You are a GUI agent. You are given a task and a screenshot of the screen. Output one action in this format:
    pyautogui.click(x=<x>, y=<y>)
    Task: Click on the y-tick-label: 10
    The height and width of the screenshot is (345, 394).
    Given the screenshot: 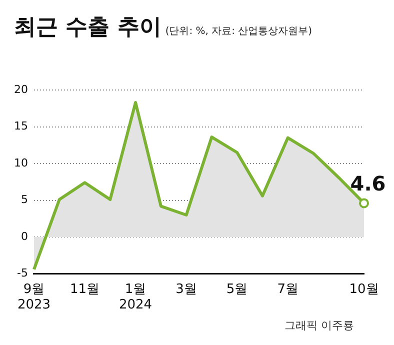 What is the action you would take?
    pyautogui.click(x=21, y=163)
    